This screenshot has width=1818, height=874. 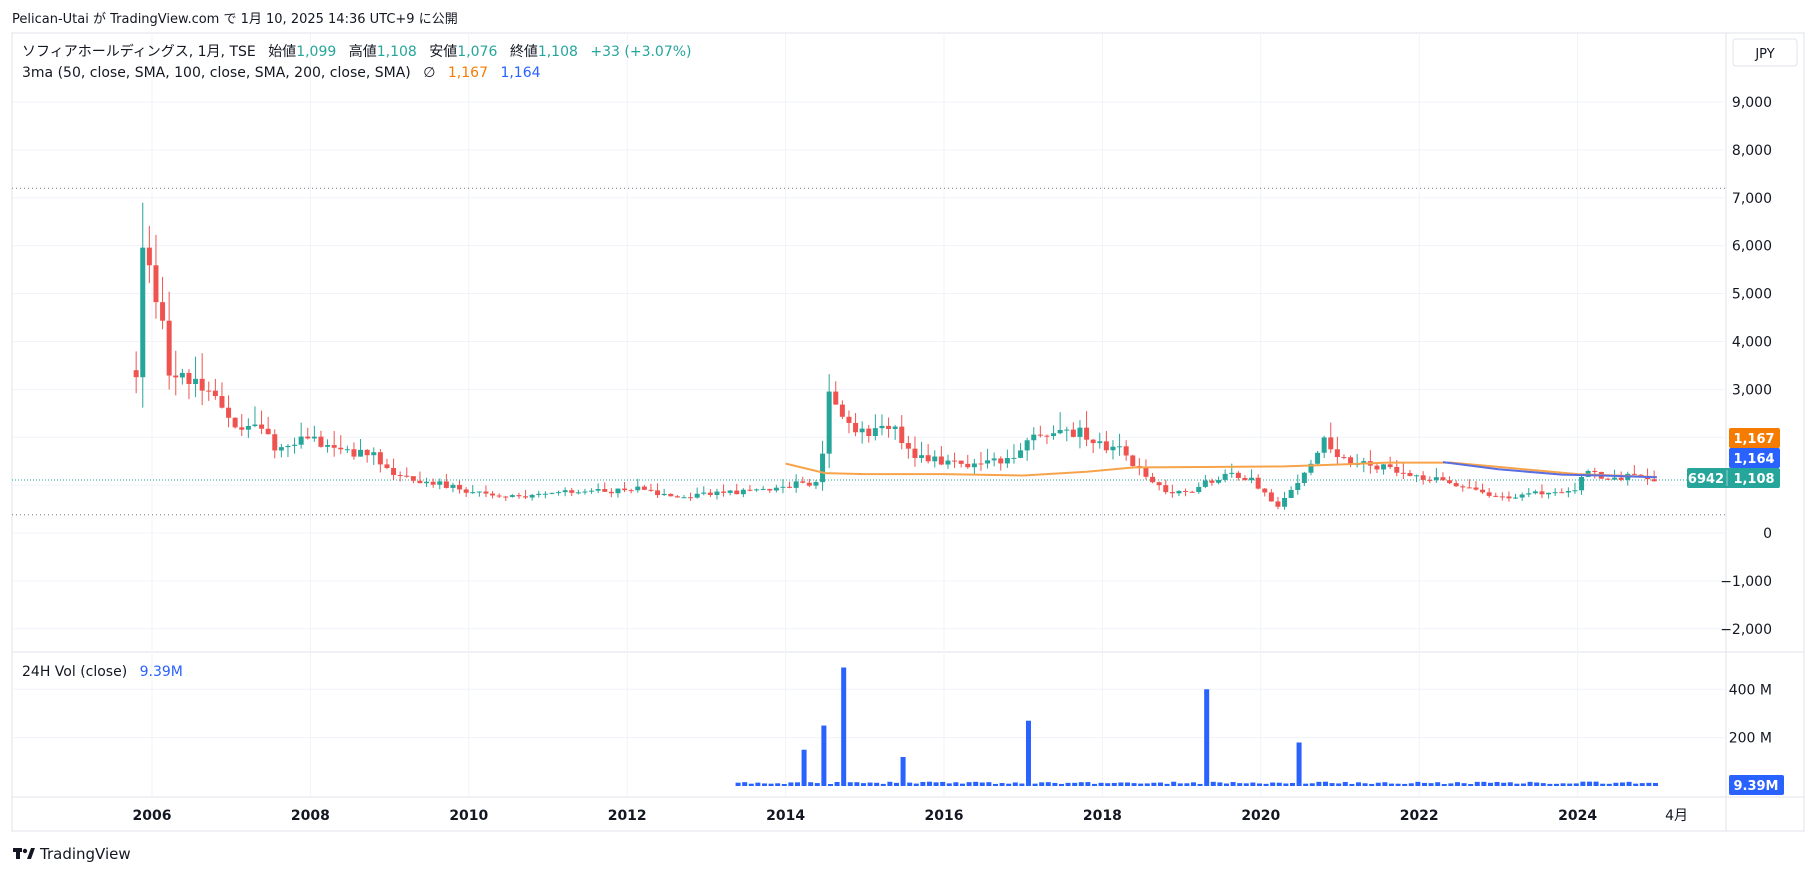 What do you see at coordinates (1753, 479) in the screenshot?
I see `last-price-text: 1,108` at bounding box center [1753, 479].